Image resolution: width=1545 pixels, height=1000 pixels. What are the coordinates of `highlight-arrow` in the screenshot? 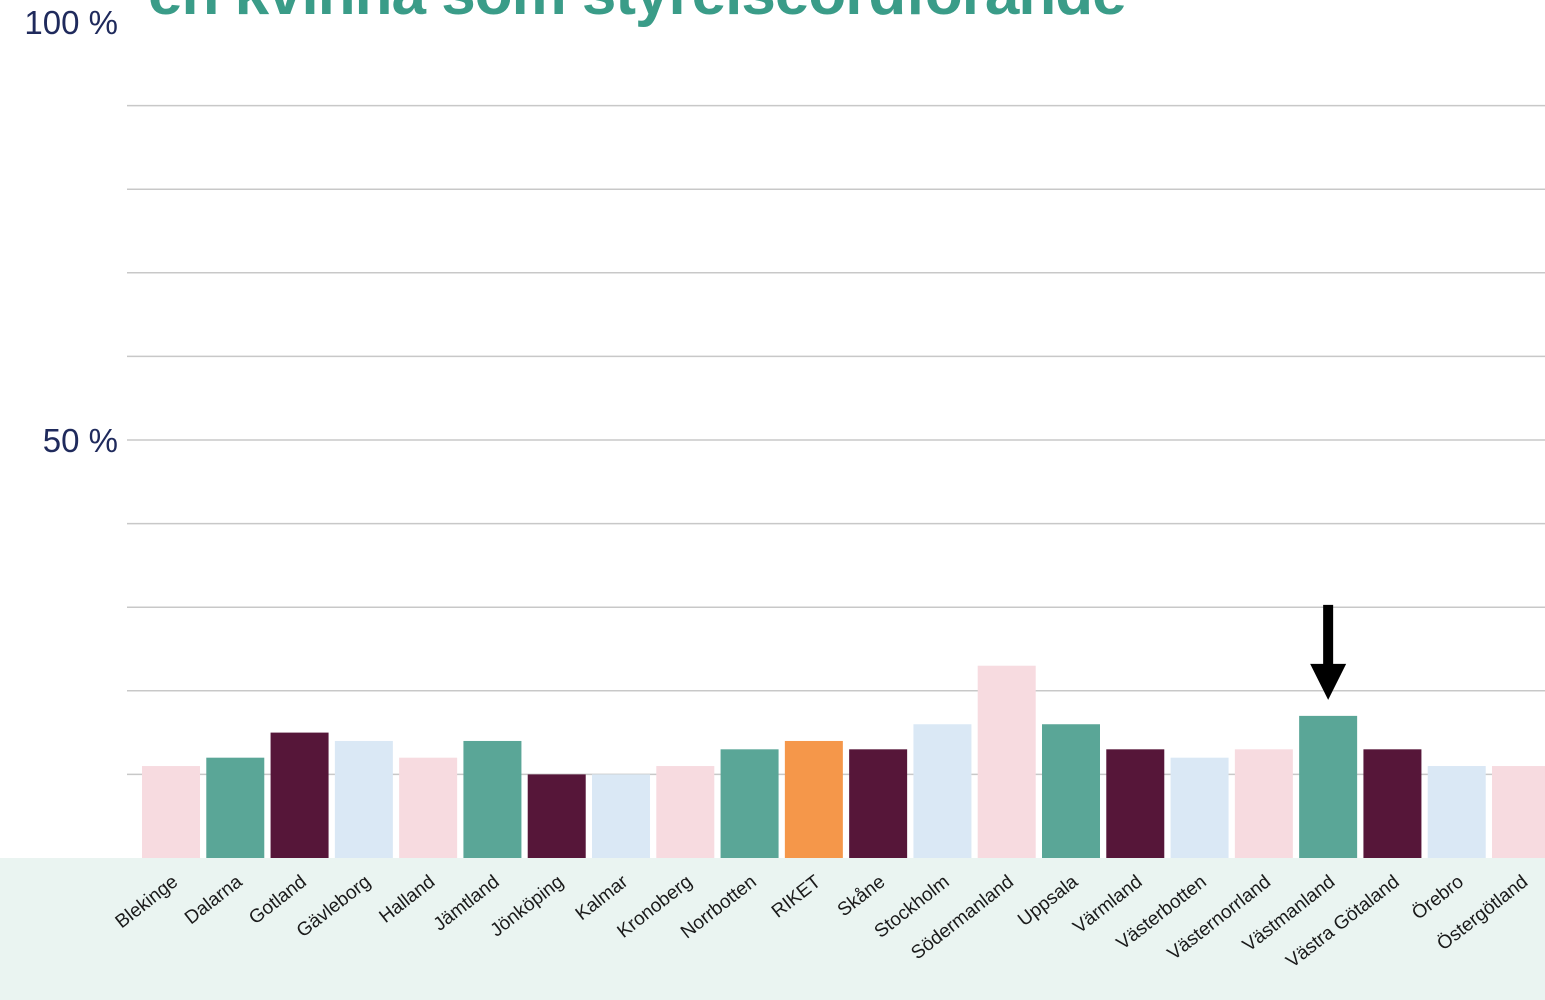 It's located at (1328, 652).